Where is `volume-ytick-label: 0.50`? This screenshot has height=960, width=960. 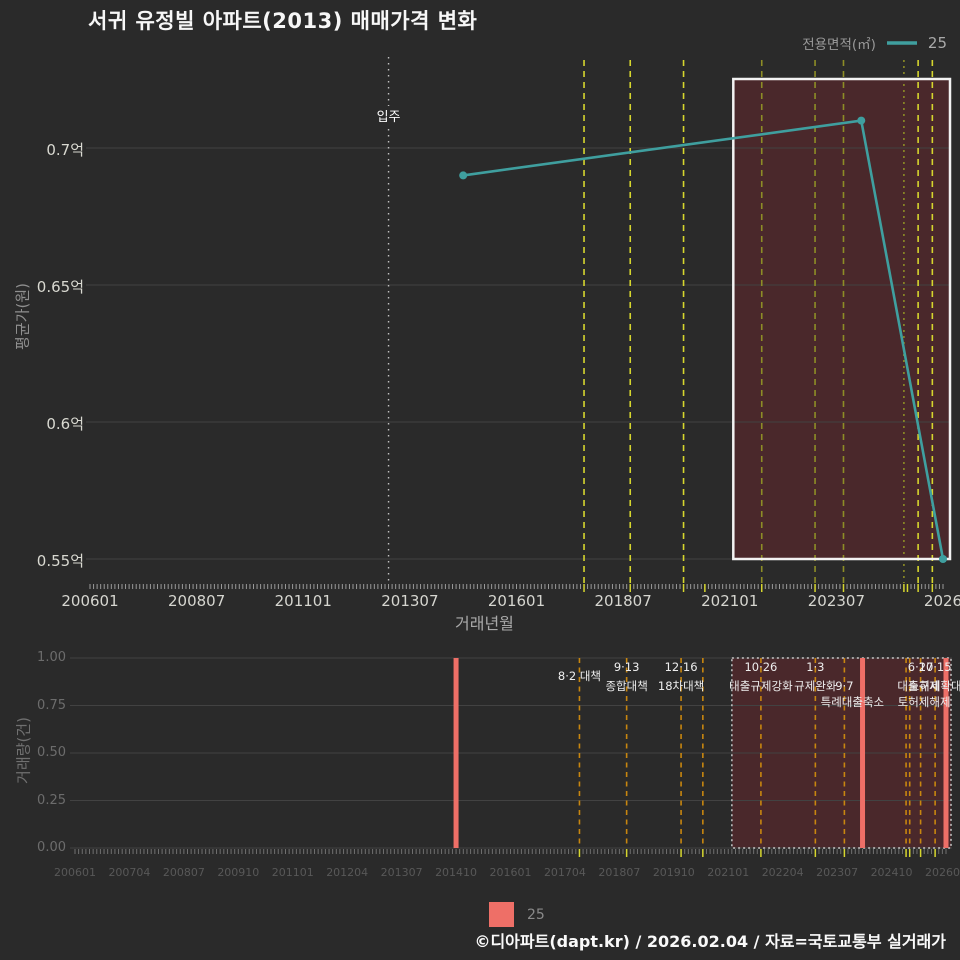
volume-ytick-label: 0.50 is located at coordinates (51, 752).